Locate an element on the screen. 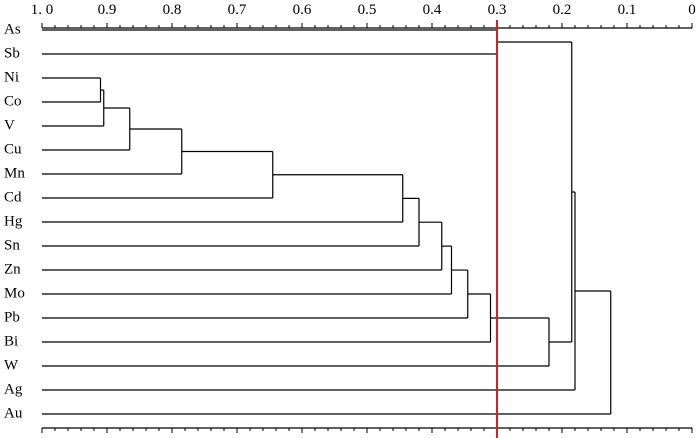  tick-label: 0.6 is located at coordinates (302, 10).